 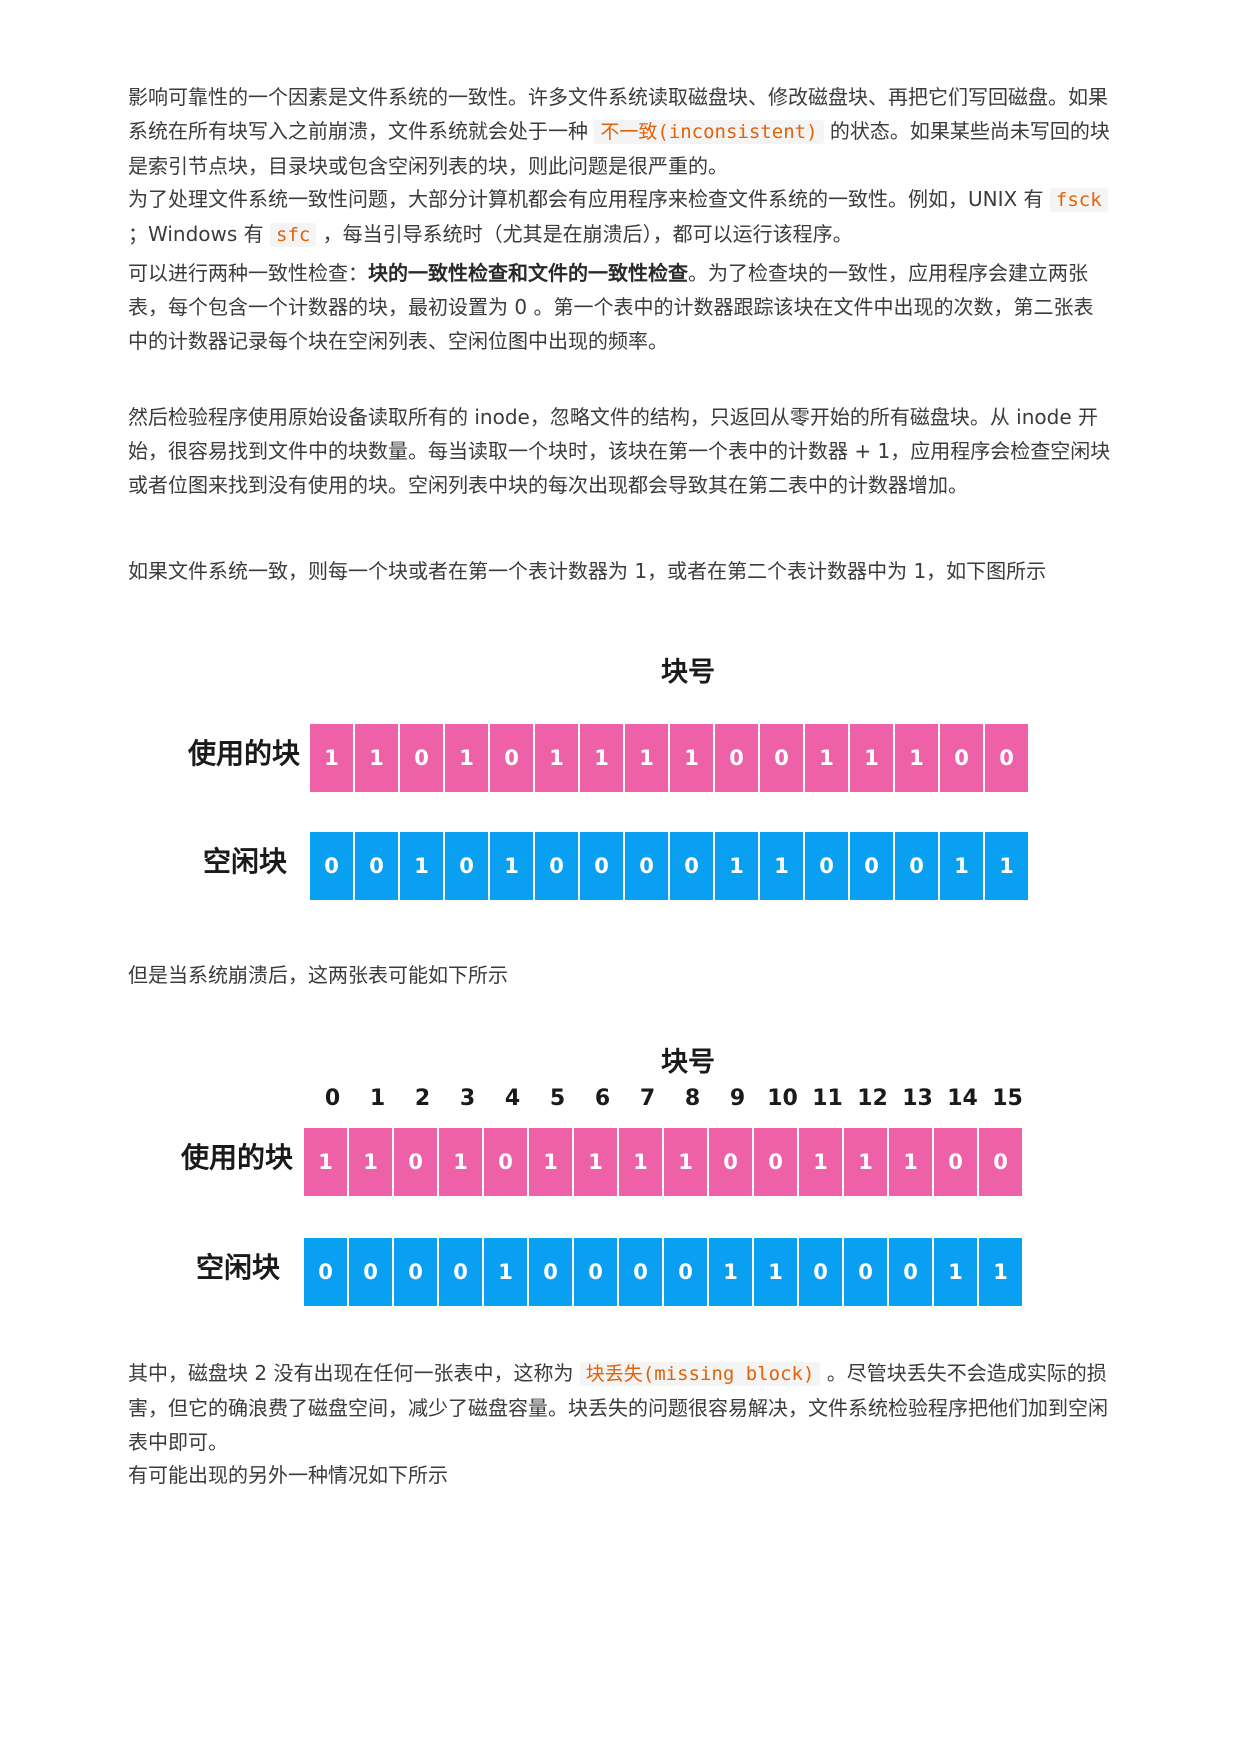 What do you see at coordinates (709, 132) in the screenshot?
I see `inline-code-inconsistent: 不一致(inconsistent)` at bounding box center [709, 132].